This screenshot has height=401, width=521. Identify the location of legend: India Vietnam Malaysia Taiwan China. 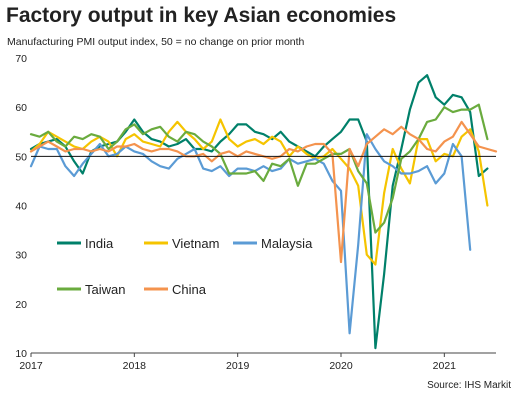
(185, 266).